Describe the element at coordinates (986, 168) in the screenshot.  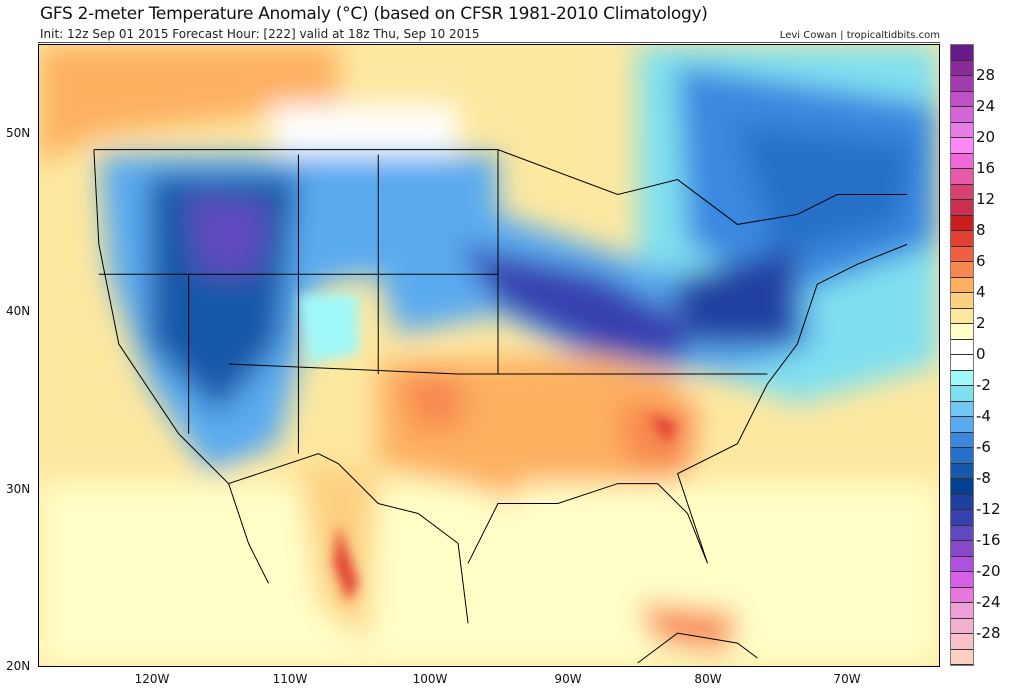
I see `colorbar-label: 16` at that location.